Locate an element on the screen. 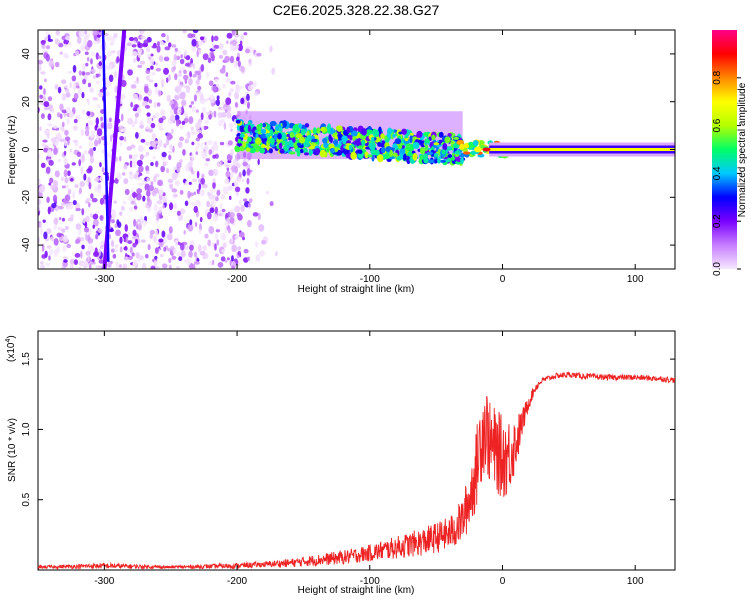 The height and width of the screenshot is (600, 750). snr-x-tick-label: 0 is located at coordinates (503, 581).